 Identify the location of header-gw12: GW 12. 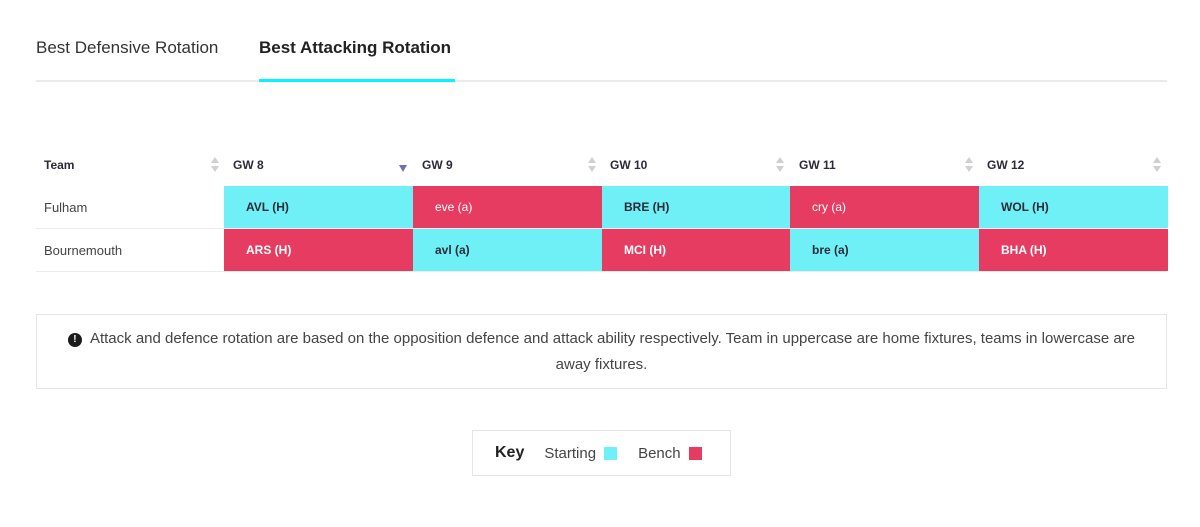
(1006, 164).